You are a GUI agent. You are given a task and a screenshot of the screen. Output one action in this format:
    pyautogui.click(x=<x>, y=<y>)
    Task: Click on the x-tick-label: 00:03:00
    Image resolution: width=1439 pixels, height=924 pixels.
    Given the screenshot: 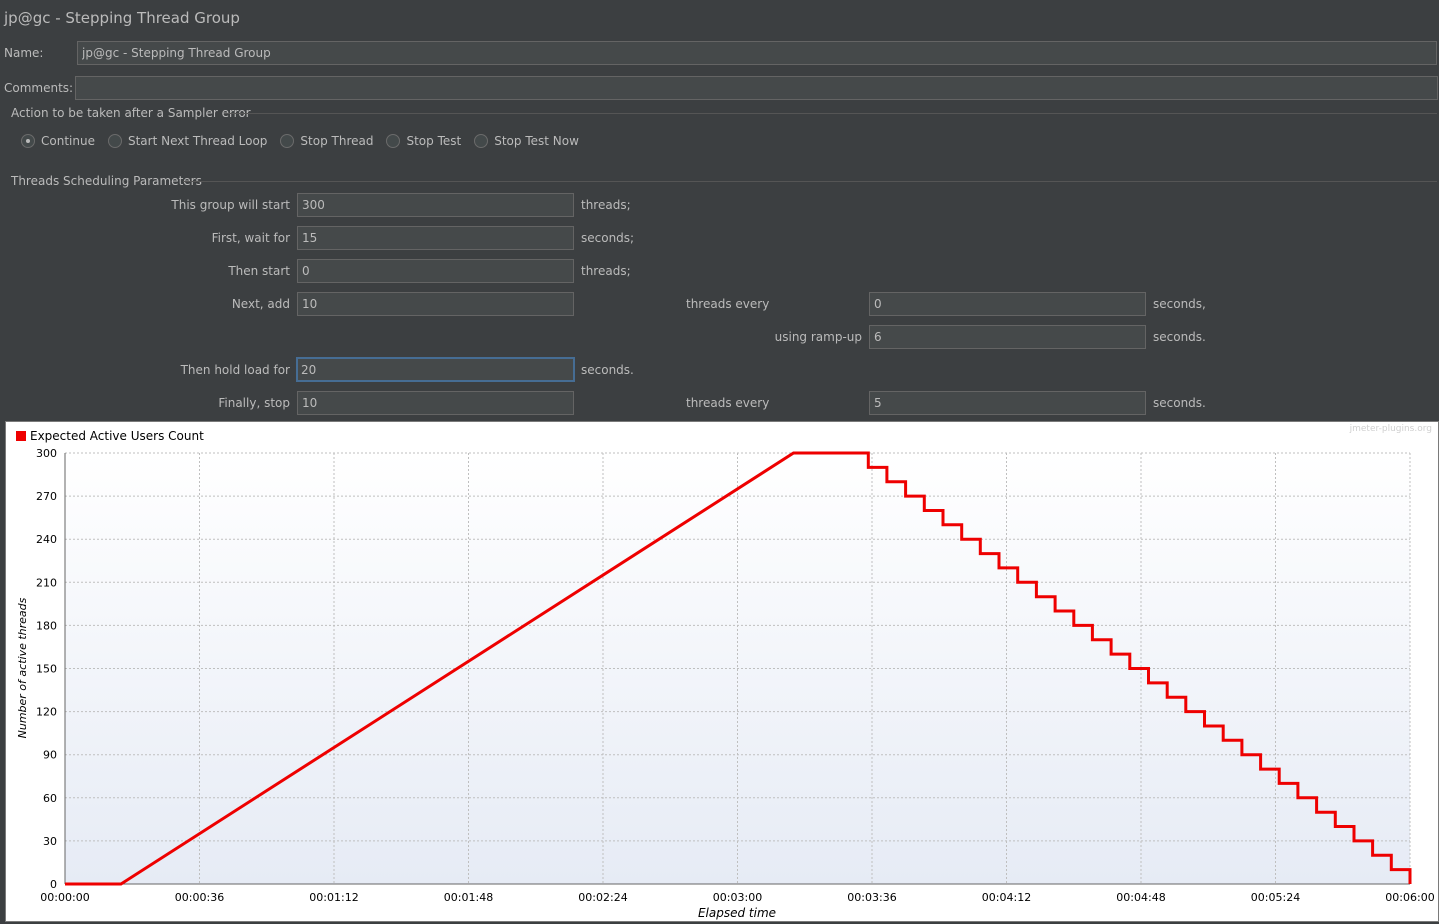 What is the action you would take?
    pyautogui.click(x=737, y=897)
    